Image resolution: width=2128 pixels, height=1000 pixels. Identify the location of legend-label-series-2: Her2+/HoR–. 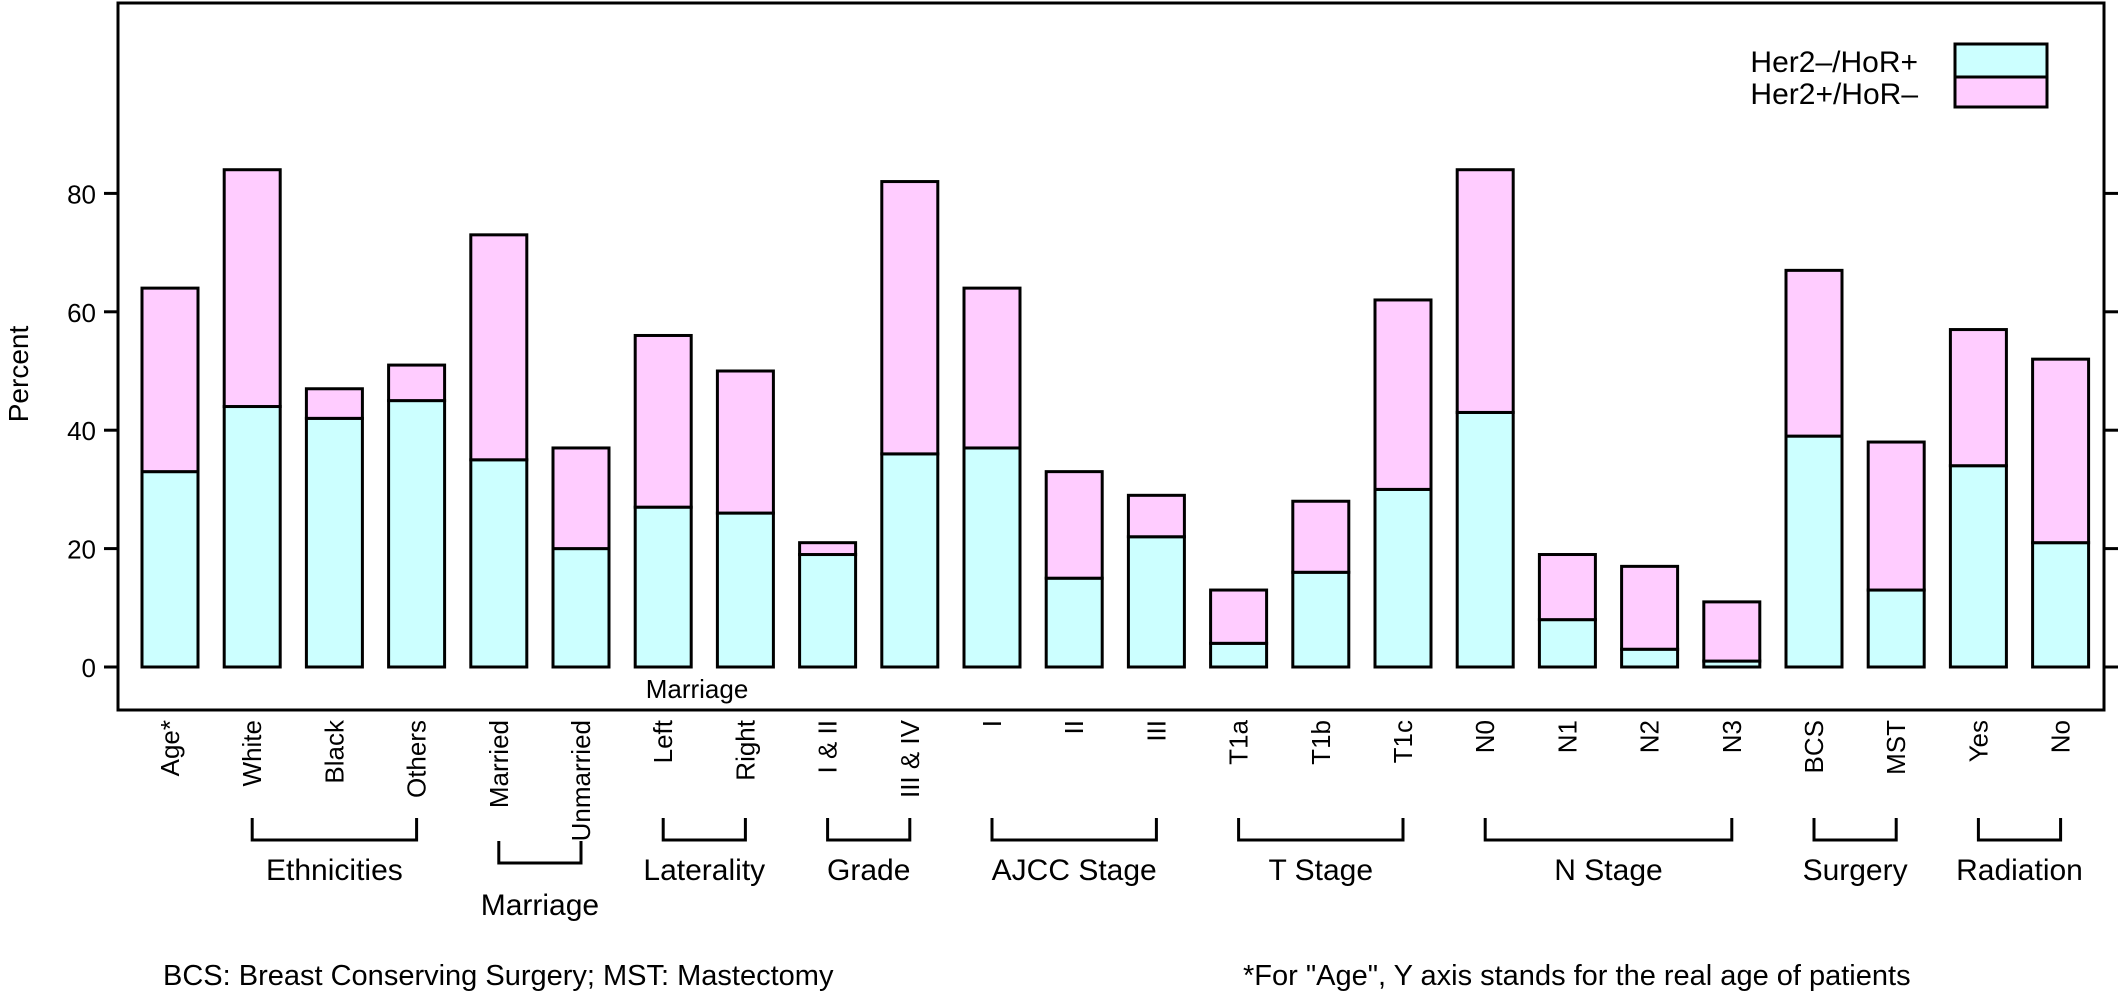
(1834, 94).